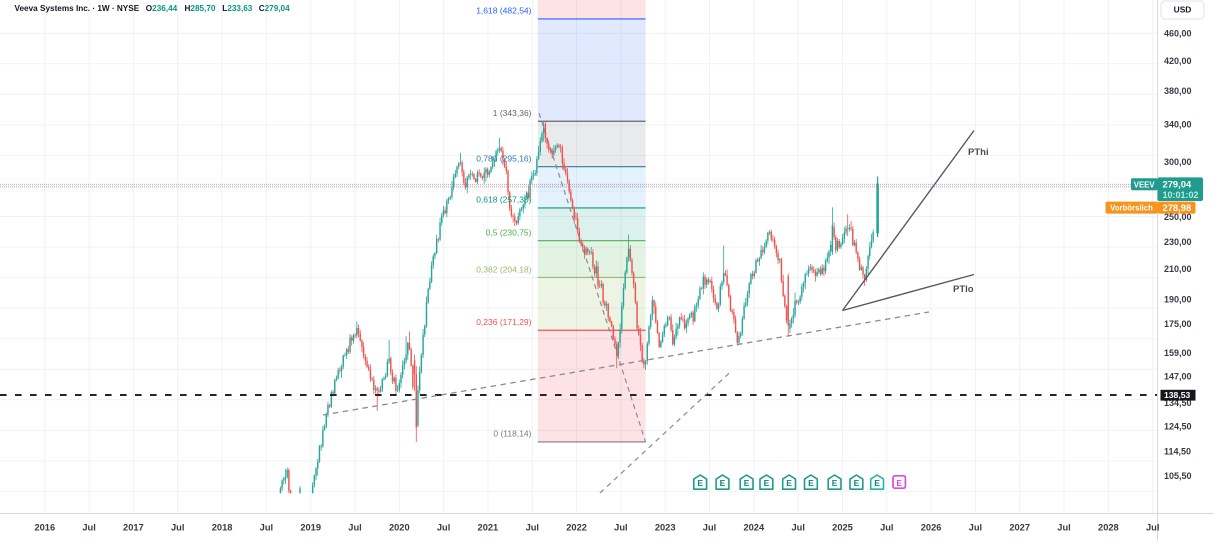 The image size is (1214, 546). What do you see at coordinates (503, 159) in the screenshot?
I see `svg-text: 0,786 (295,16)` at bounding box center [503, 159].